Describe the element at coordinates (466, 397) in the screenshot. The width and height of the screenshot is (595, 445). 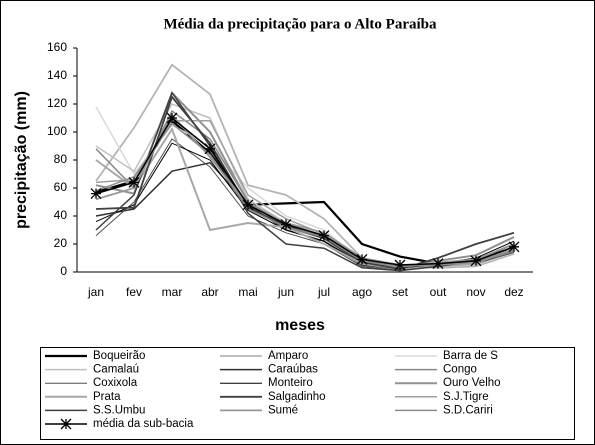
I see `legend-label: S.J.Tigre` at that location.